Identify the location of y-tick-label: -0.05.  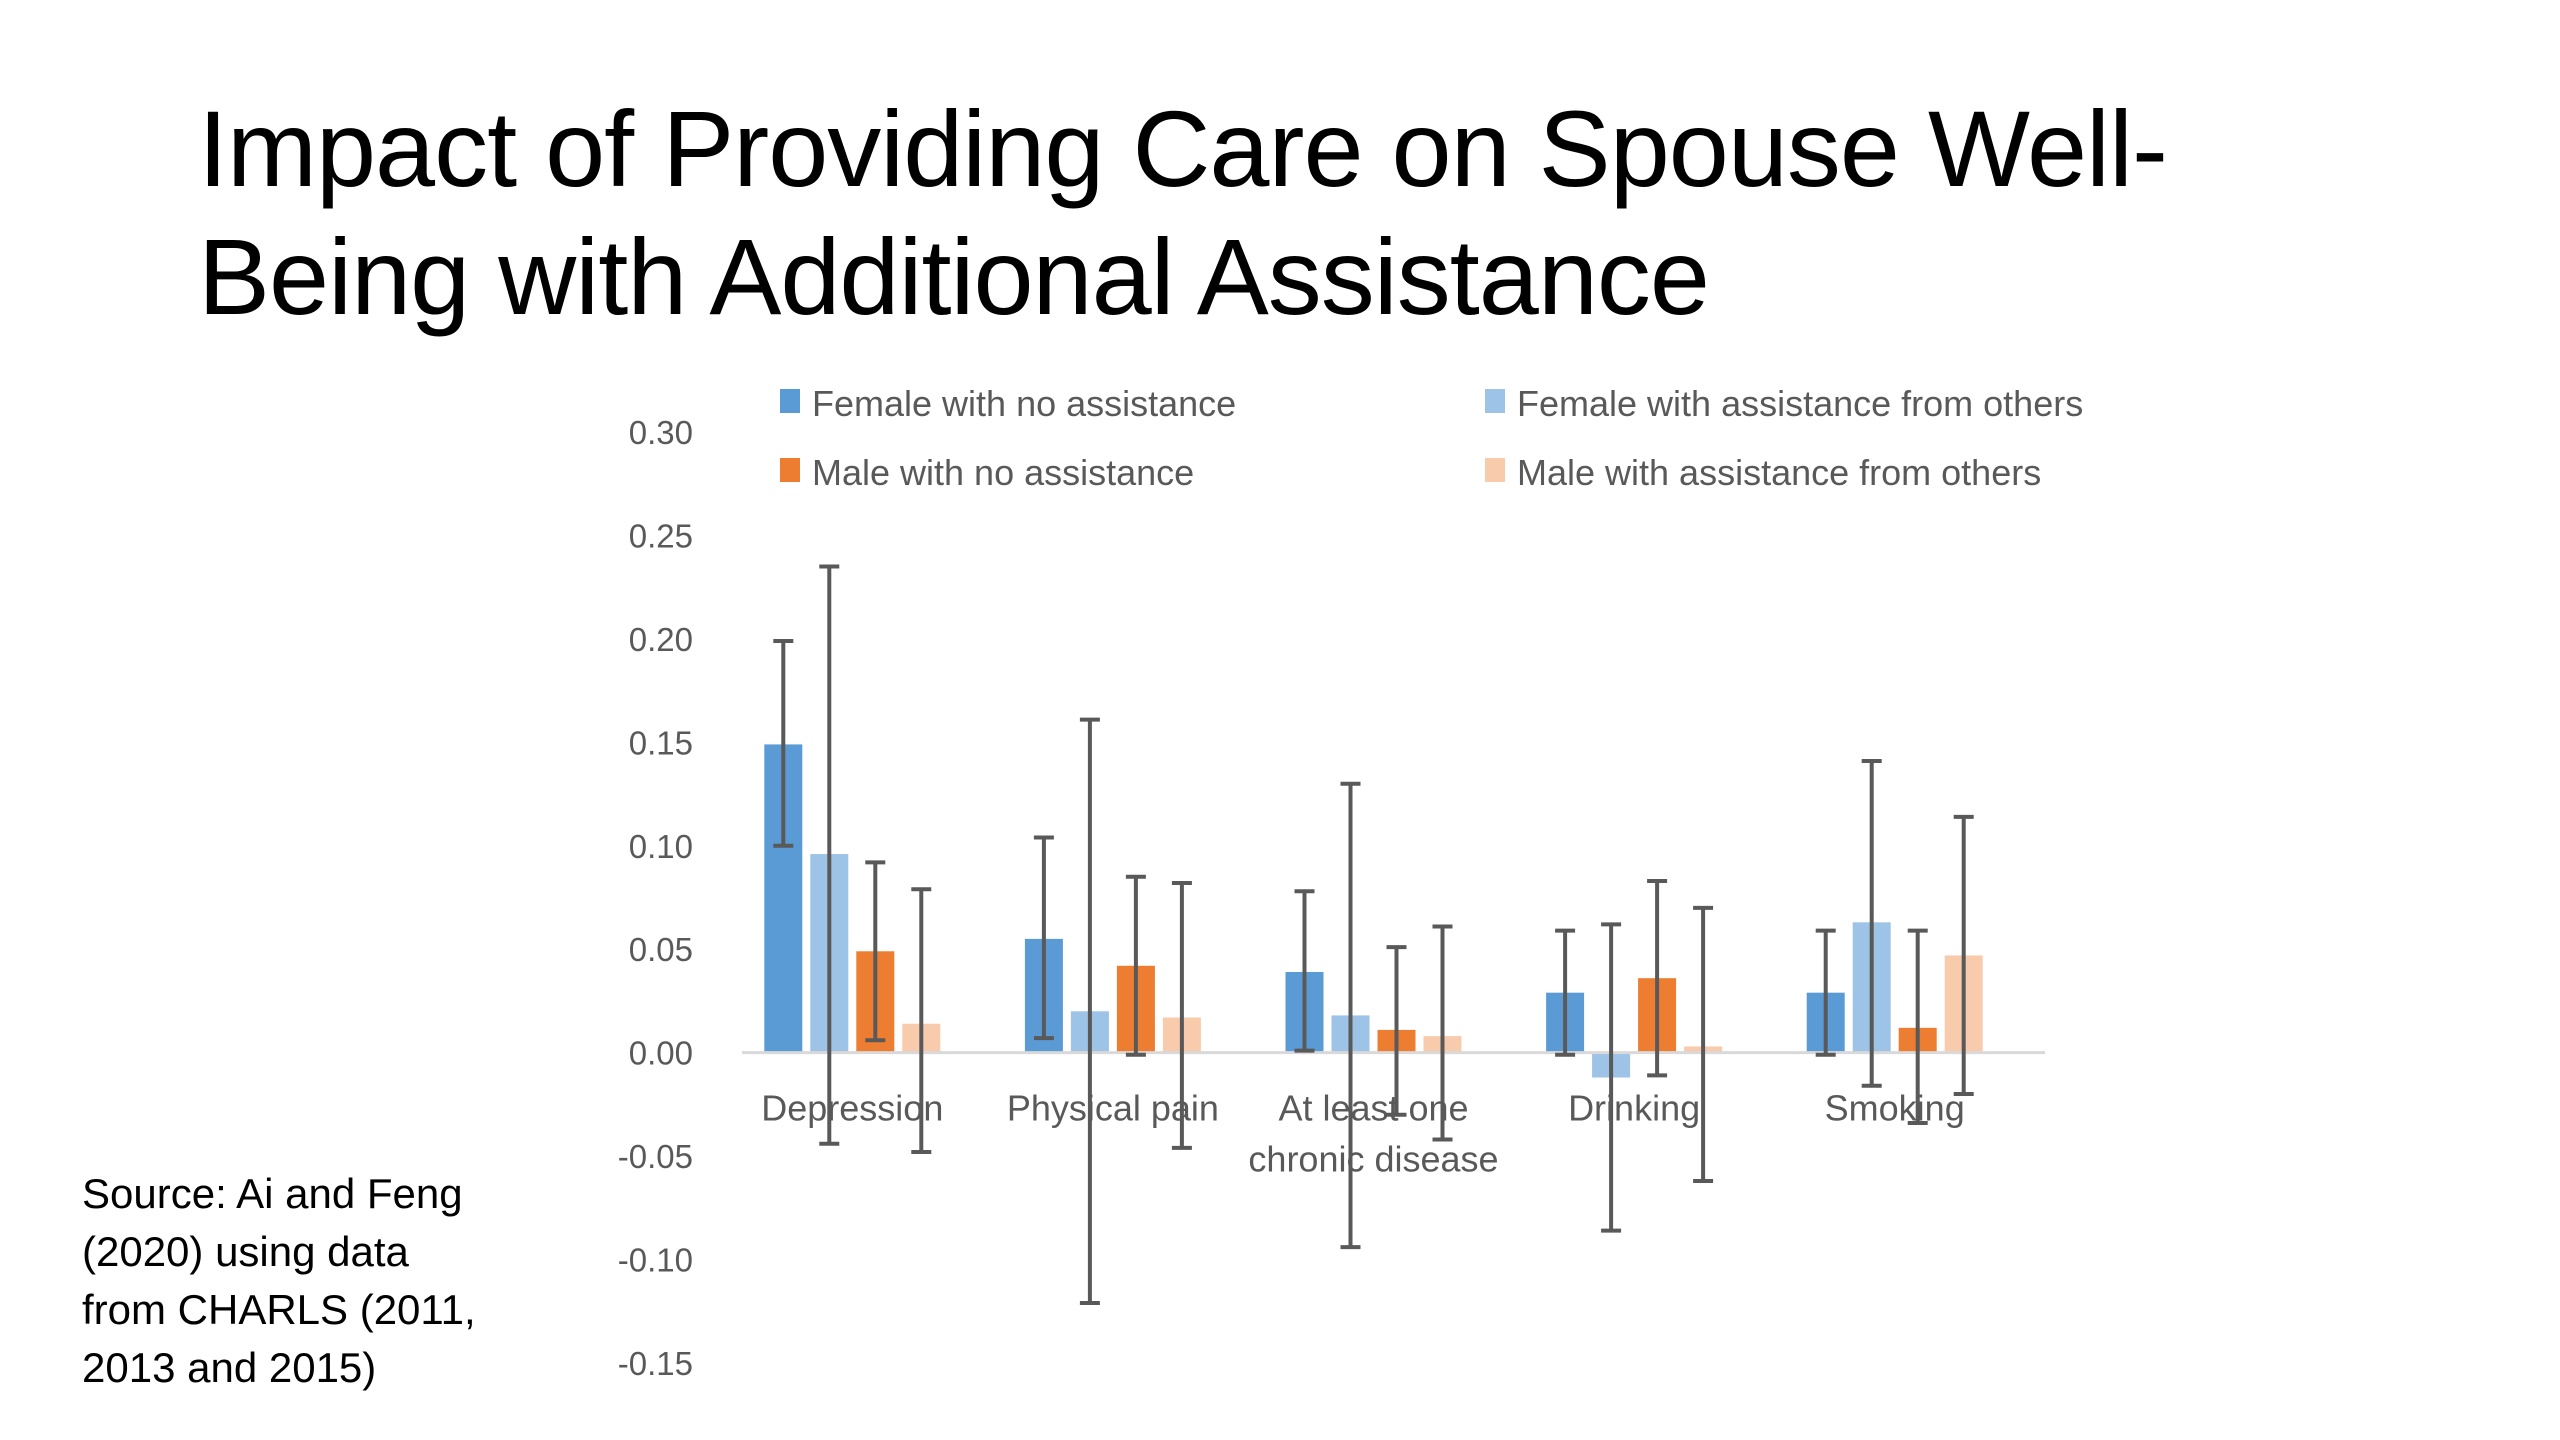
(655, 1156).